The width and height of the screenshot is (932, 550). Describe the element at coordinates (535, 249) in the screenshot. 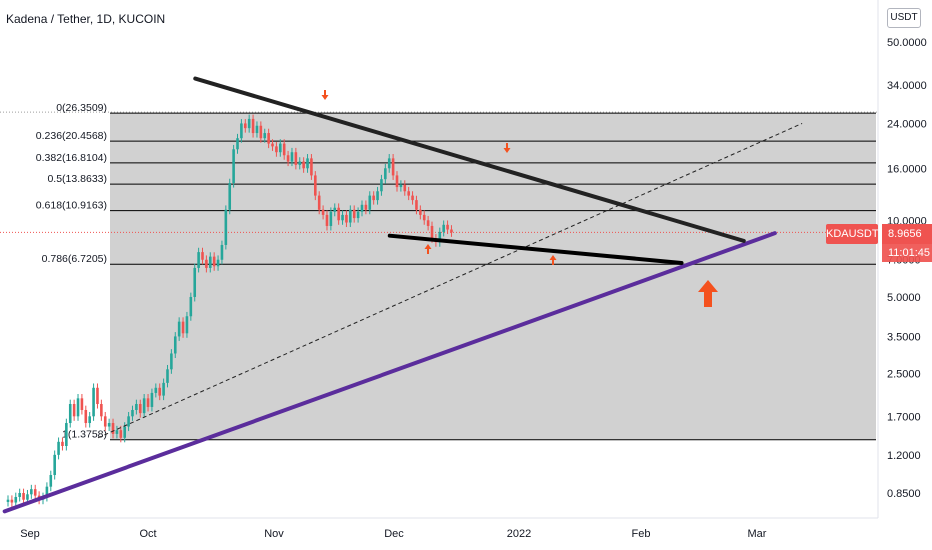

I see `lower-trendline` at that location.